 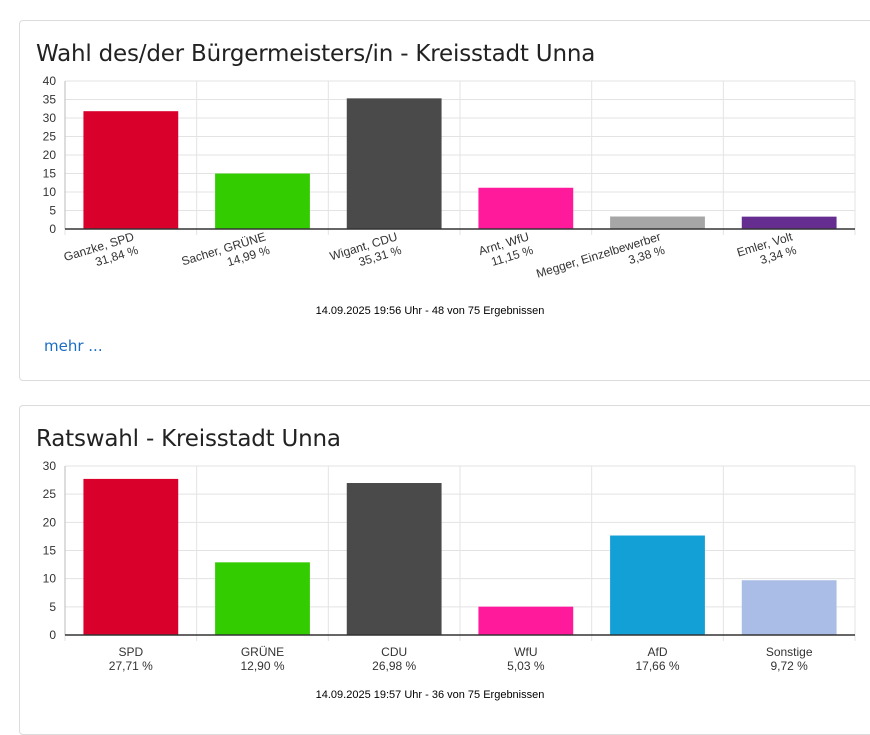 What do you see at coordinates (526, 666) in the screenshot?
I see `data-label: 5,03 %` at bounding box center [526, 666].